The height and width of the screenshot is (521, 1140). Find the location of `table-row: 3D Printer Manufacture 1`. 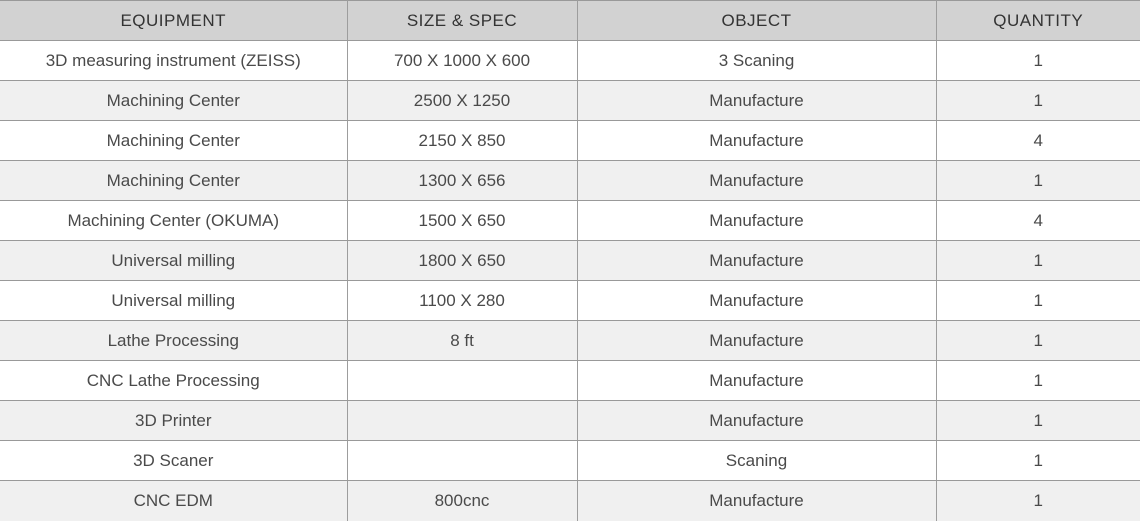

table-row: 3D Printer Manufacture 1 is located at coordinates (570, 420).